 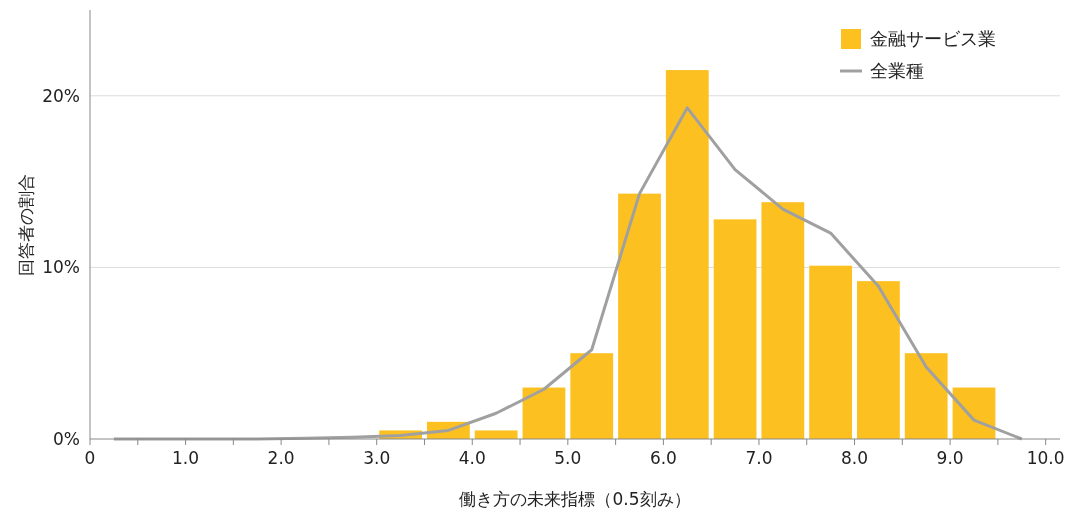 What do you see at coordinates (26, 224) in the screenshot?
I see `y-axis-title: 回答者の割合` at bounding box center [26, 224].